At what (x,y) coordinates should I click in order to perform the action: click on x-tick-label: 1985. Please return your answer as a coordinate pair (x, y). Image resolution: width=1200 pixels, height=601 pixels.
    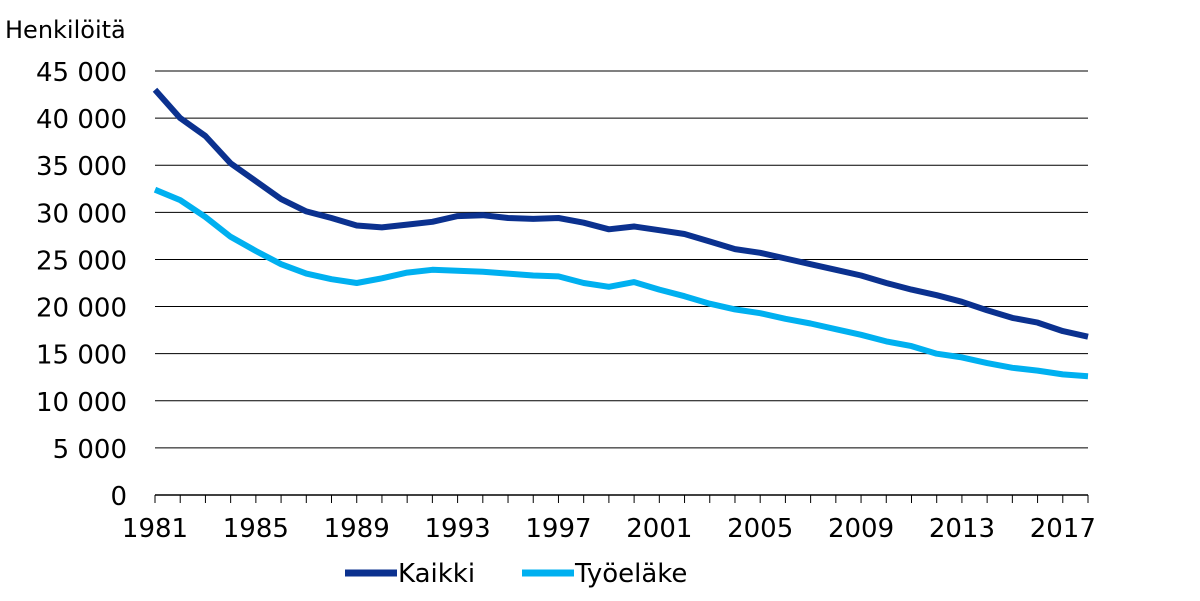
    Looking at the image, I should click on (256, 529).